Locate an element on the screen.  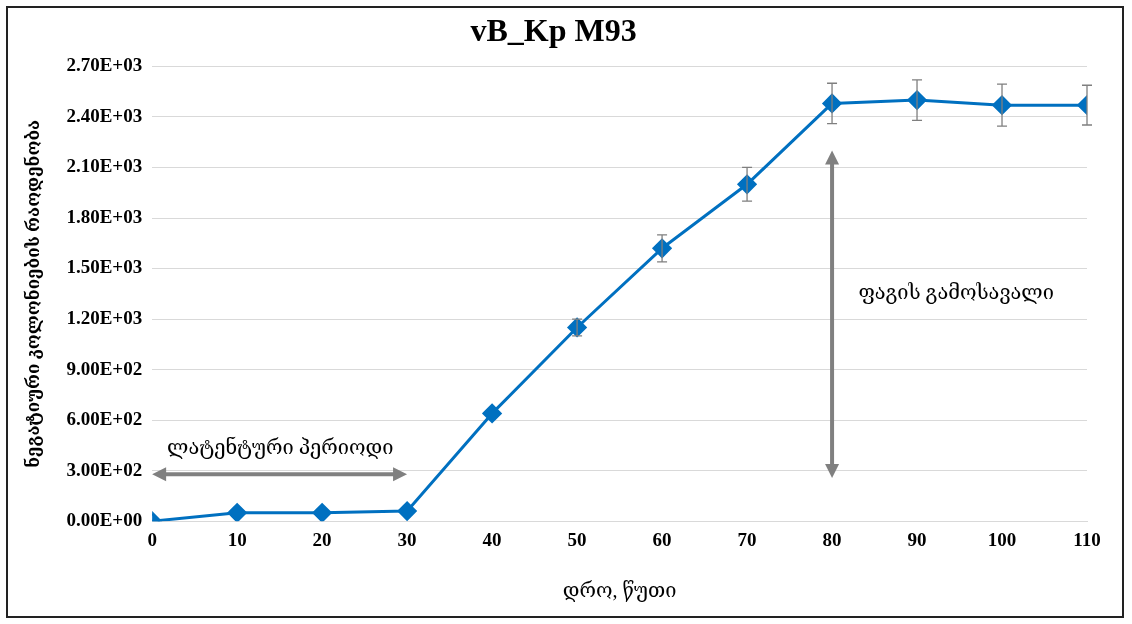
y-tick-label: 9.00E+02 is located at coordinates (104, 368).